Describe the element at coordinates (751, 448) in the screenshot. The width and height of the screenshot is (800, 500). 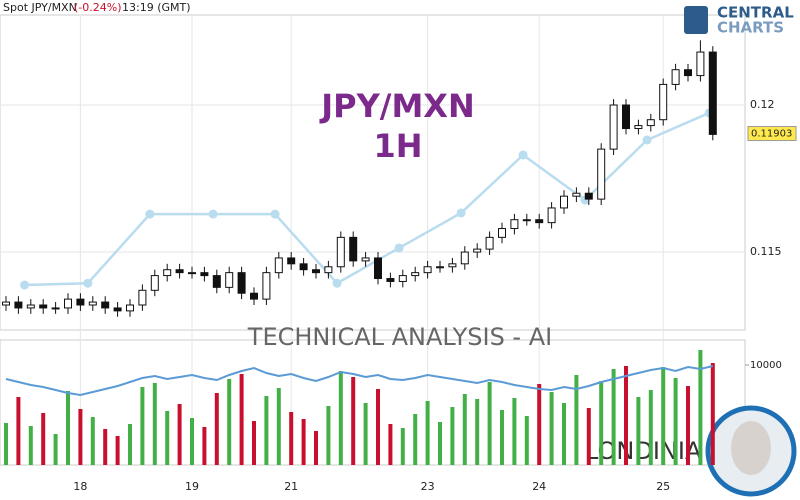
I see `avatar-face` at that location.